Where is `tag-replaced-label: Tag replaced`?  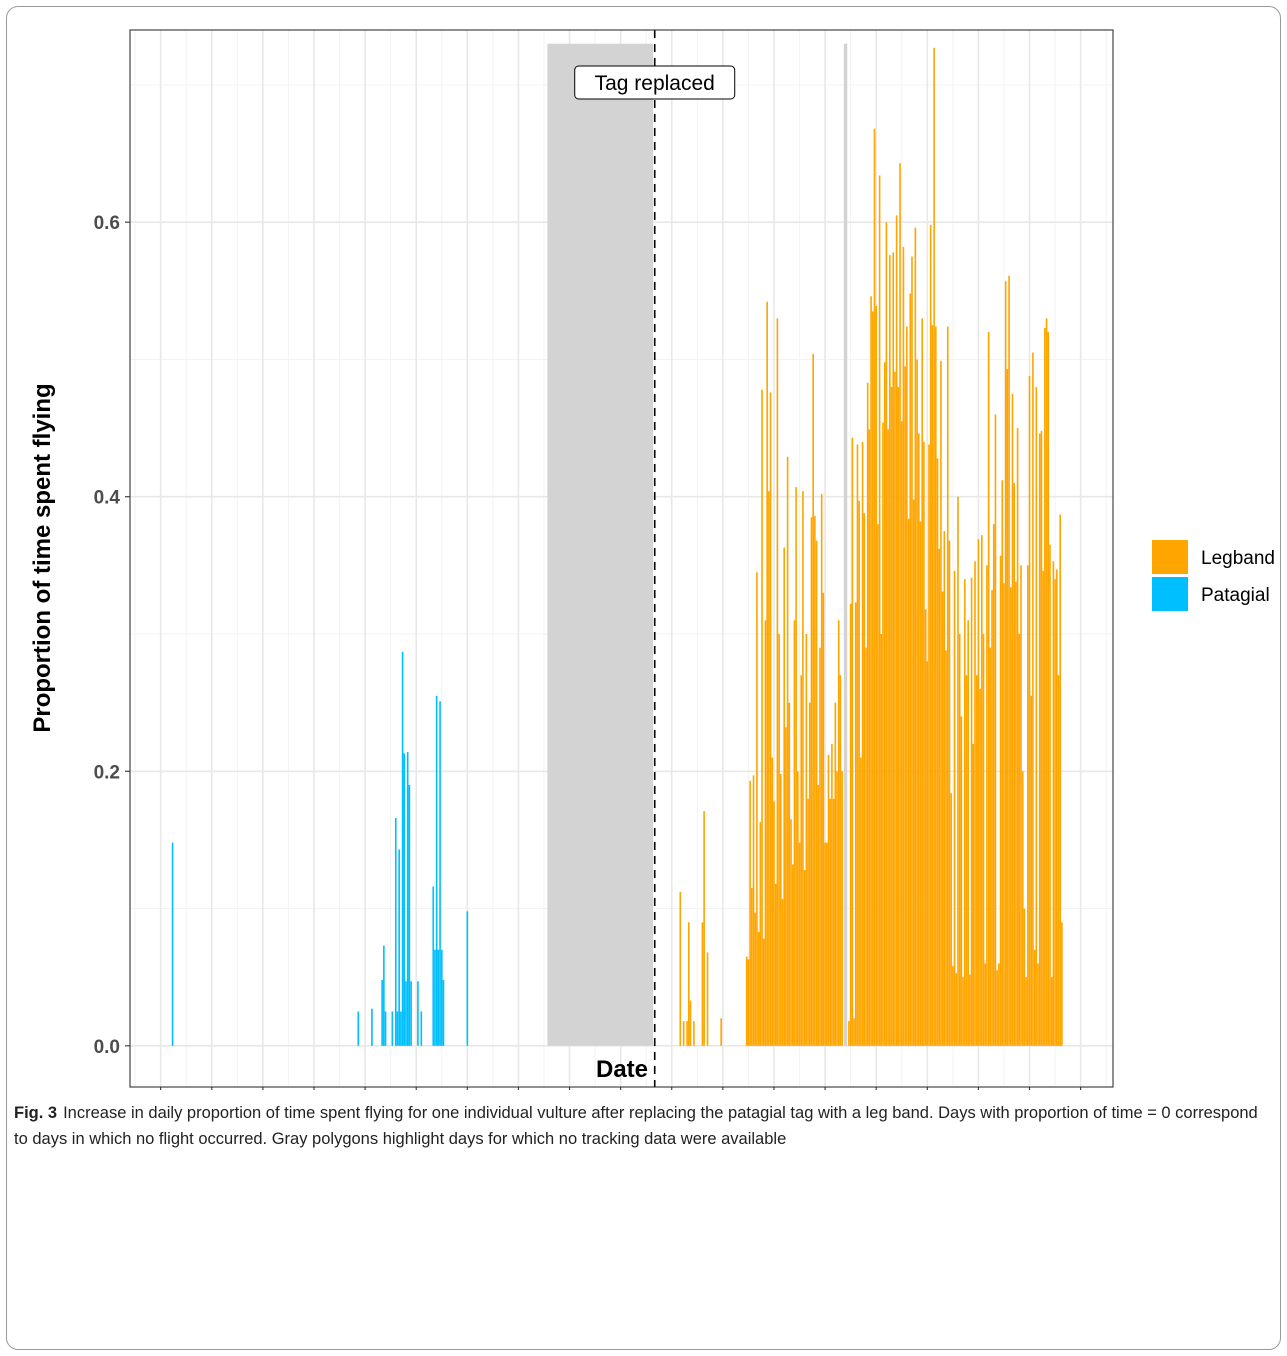
tag-replaced-label: Tag replaced is located at coordinates (655, 83).